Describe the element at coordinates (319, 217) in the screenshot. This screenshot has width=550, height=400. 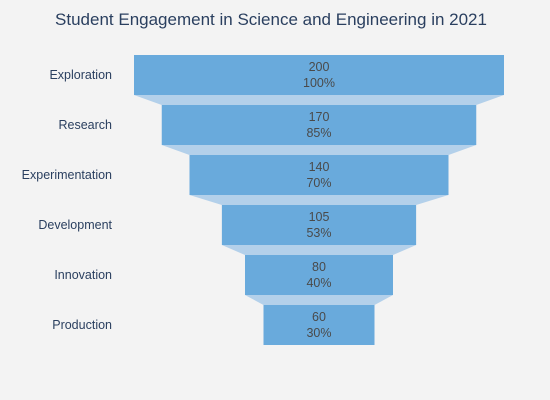
I see `value-label: 105` at that location.